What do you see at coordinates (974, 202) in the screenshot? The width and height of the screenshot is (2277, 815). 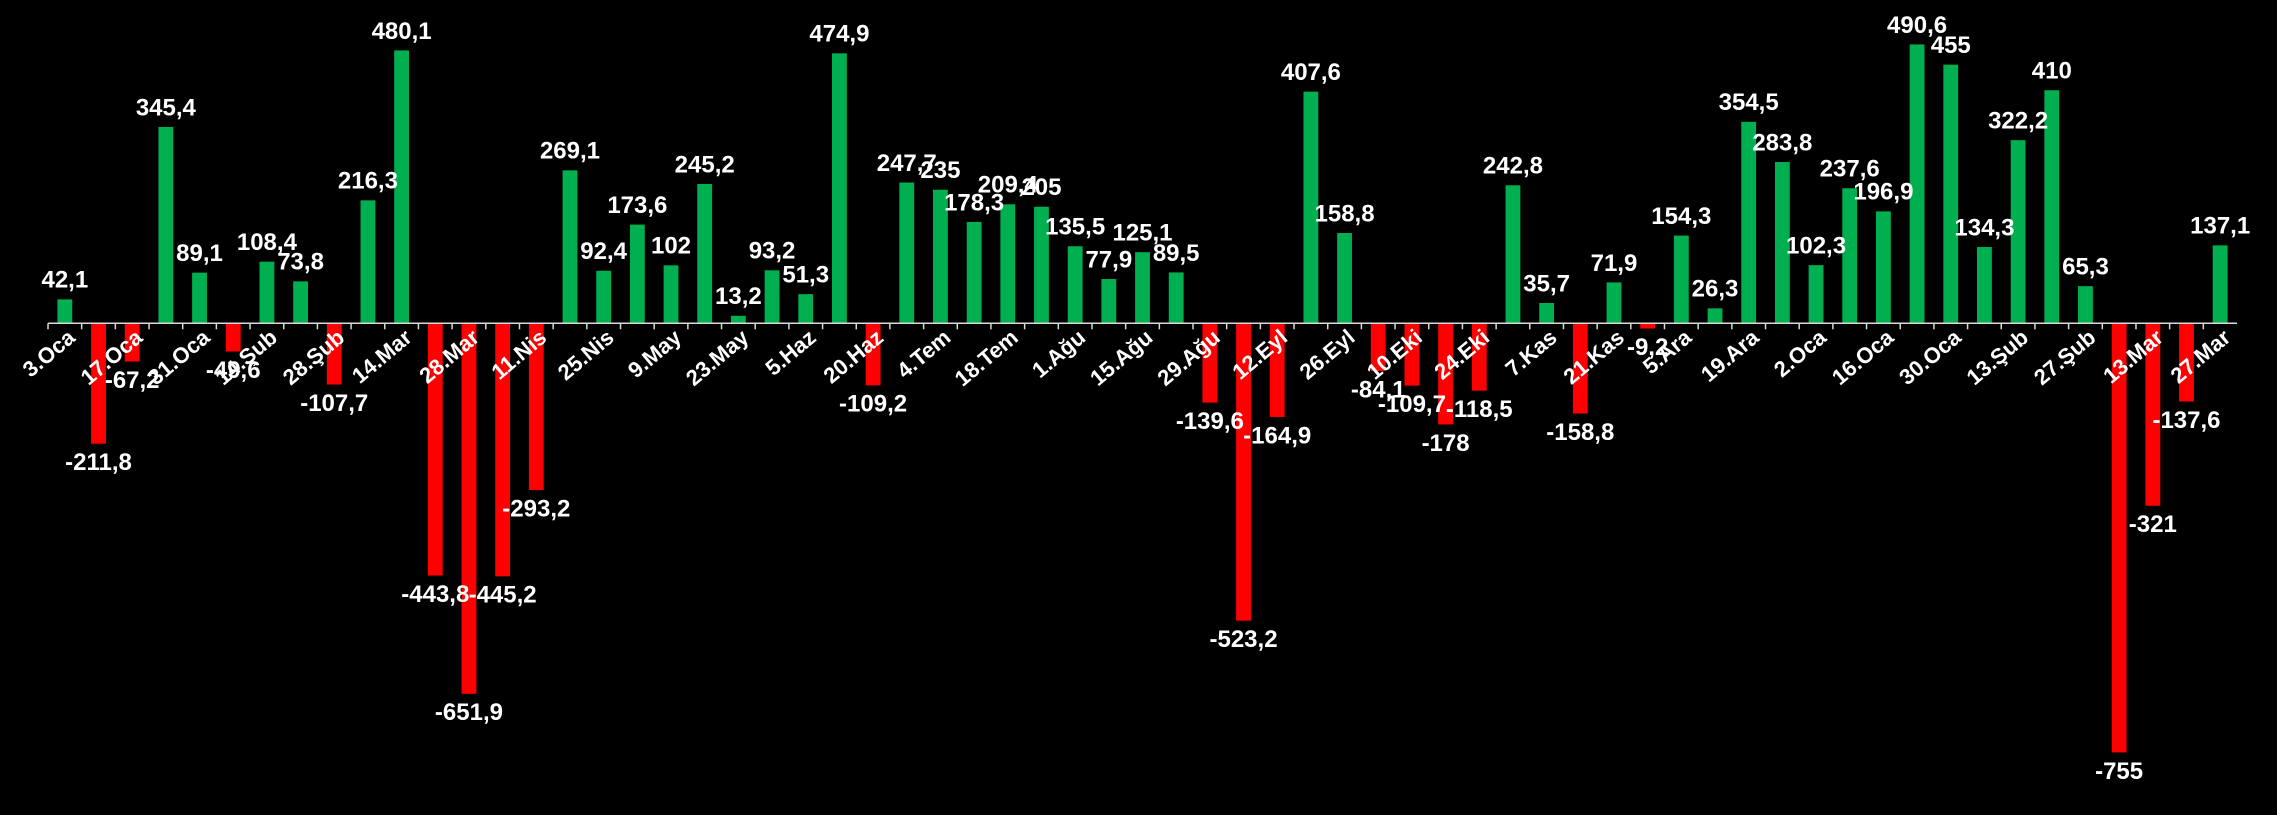 I see `value-label: 178,3` at bounding box center [974, 202].